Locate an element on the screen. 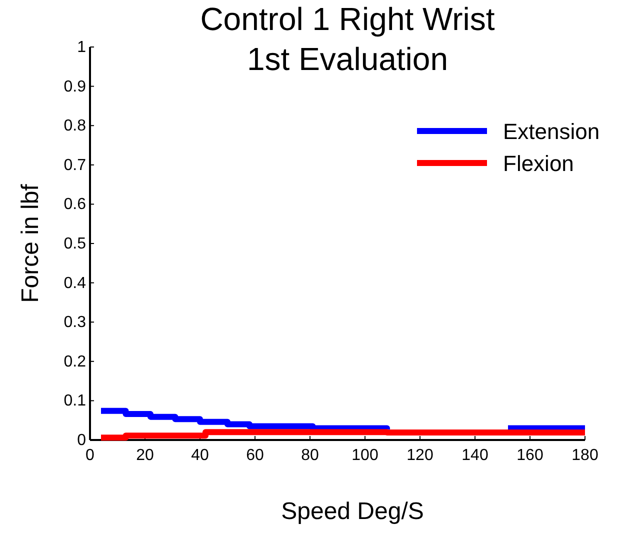 Image resolution: width=632 pixels, height=535 pixels. legend-label: Flexion is located at coordinates (538, 163).